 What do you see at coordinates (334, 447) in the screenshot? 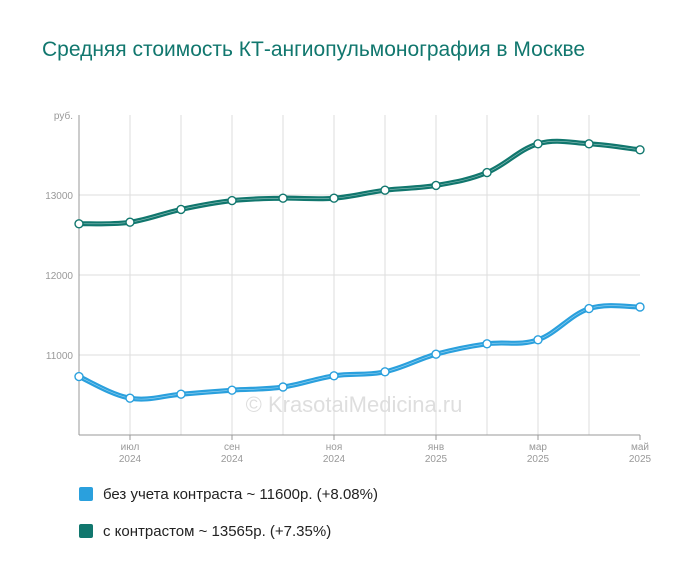
I see `x-tick-label-month: ноя` at bounding box center [334, 447].